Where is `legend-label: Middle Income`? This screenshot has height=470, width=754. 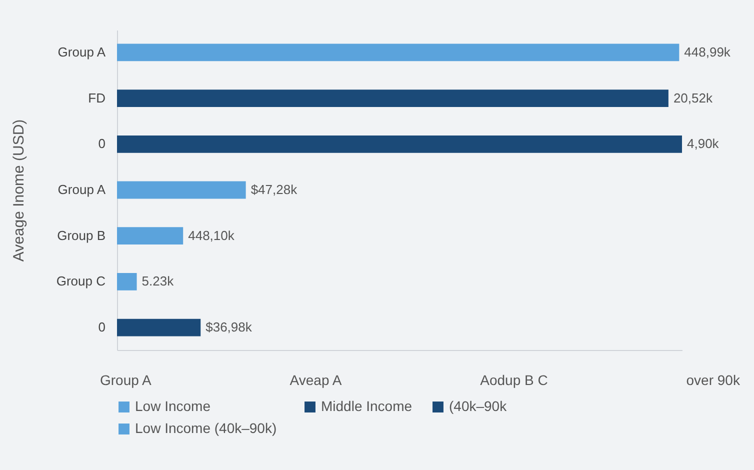
legend-label: Middle Income is located at coordinates (366, 406).